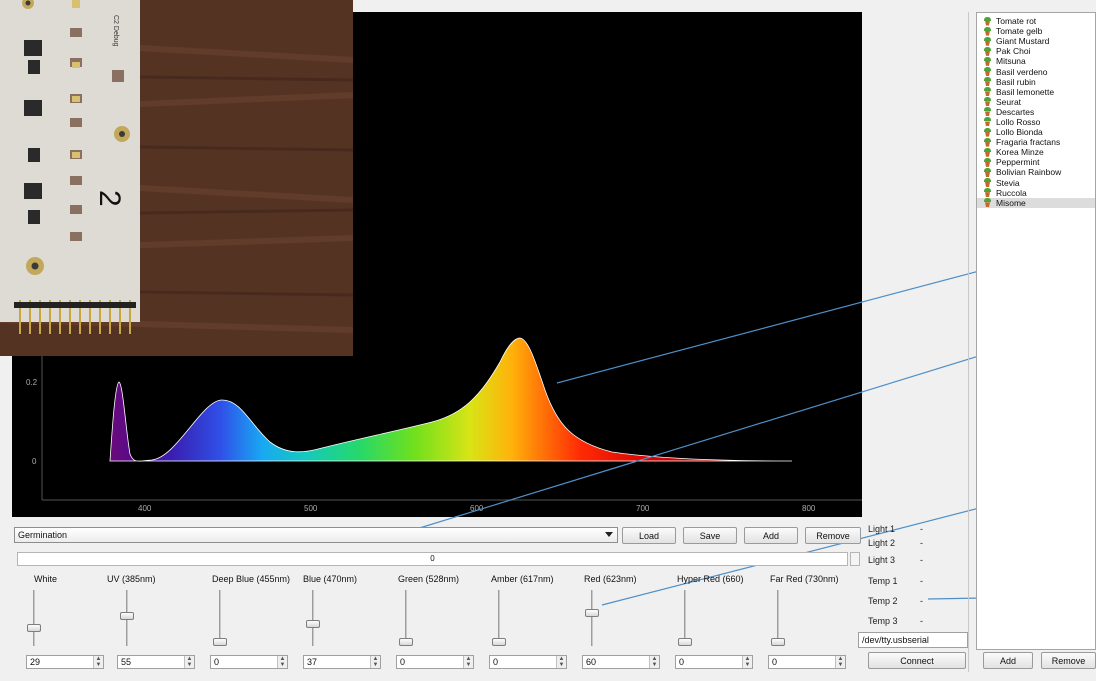  I want to click on slider-track-red, so click(592, 618).